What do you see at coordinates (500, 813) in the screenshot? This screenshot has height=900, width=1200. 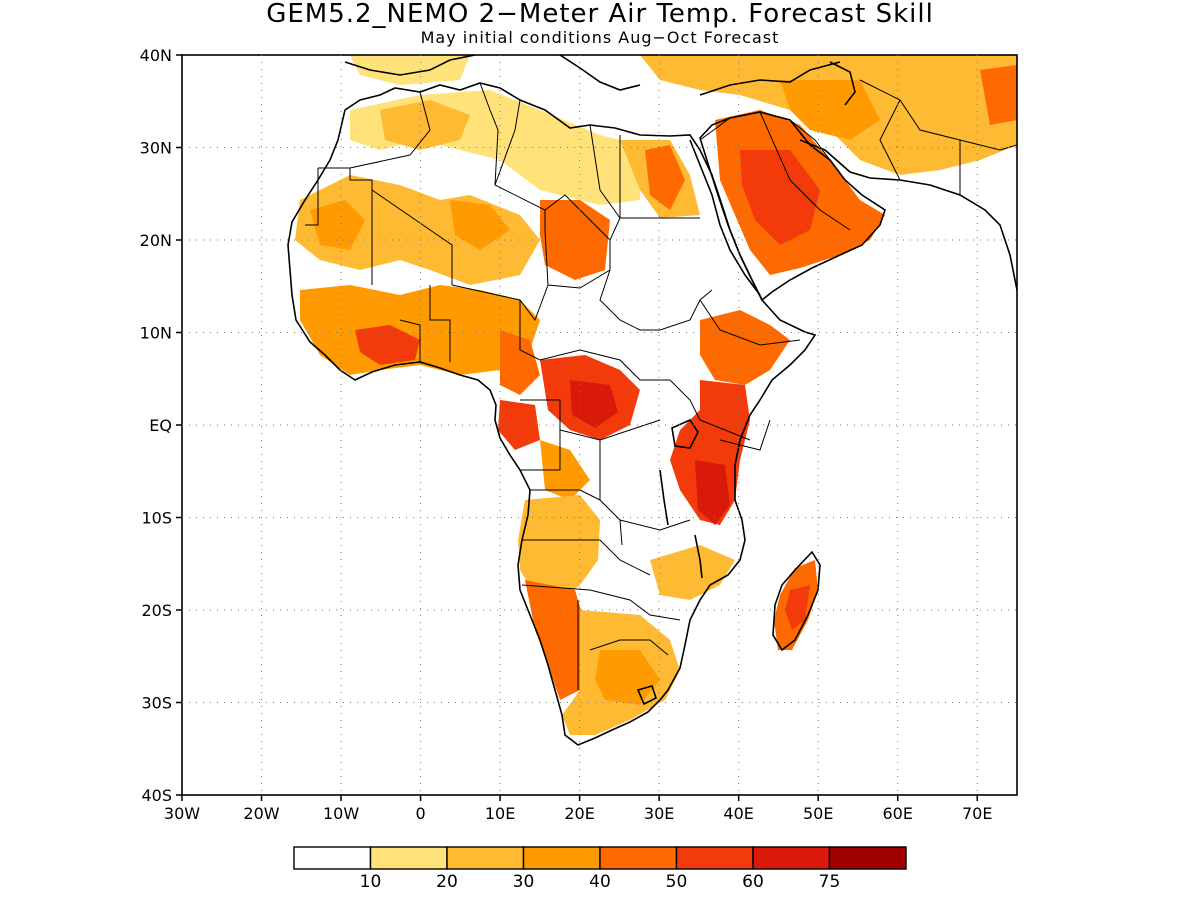 I see `x-tick-label: 10E` at bounding box center [500, 813].